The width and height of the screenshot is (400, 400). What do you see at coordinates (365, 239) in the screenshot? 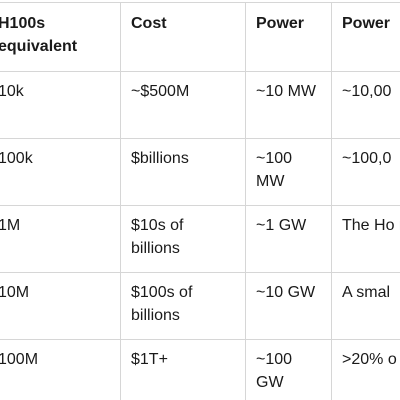
I see `cell-power-equivalent: The Ho nuclear` at bounding box center [365, 239].